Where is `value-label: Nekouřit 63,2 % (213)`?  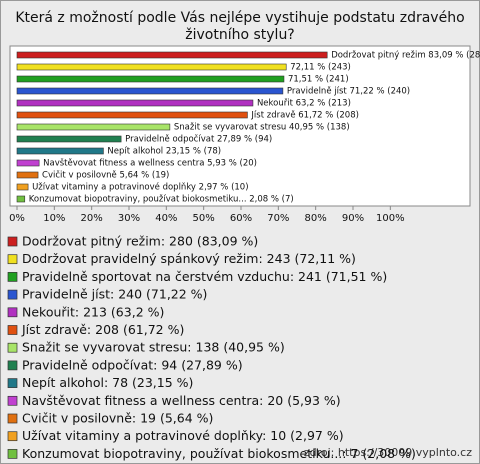
value-label: Nekouřit 63,2 % (213) is located at coordinates (304, 104).